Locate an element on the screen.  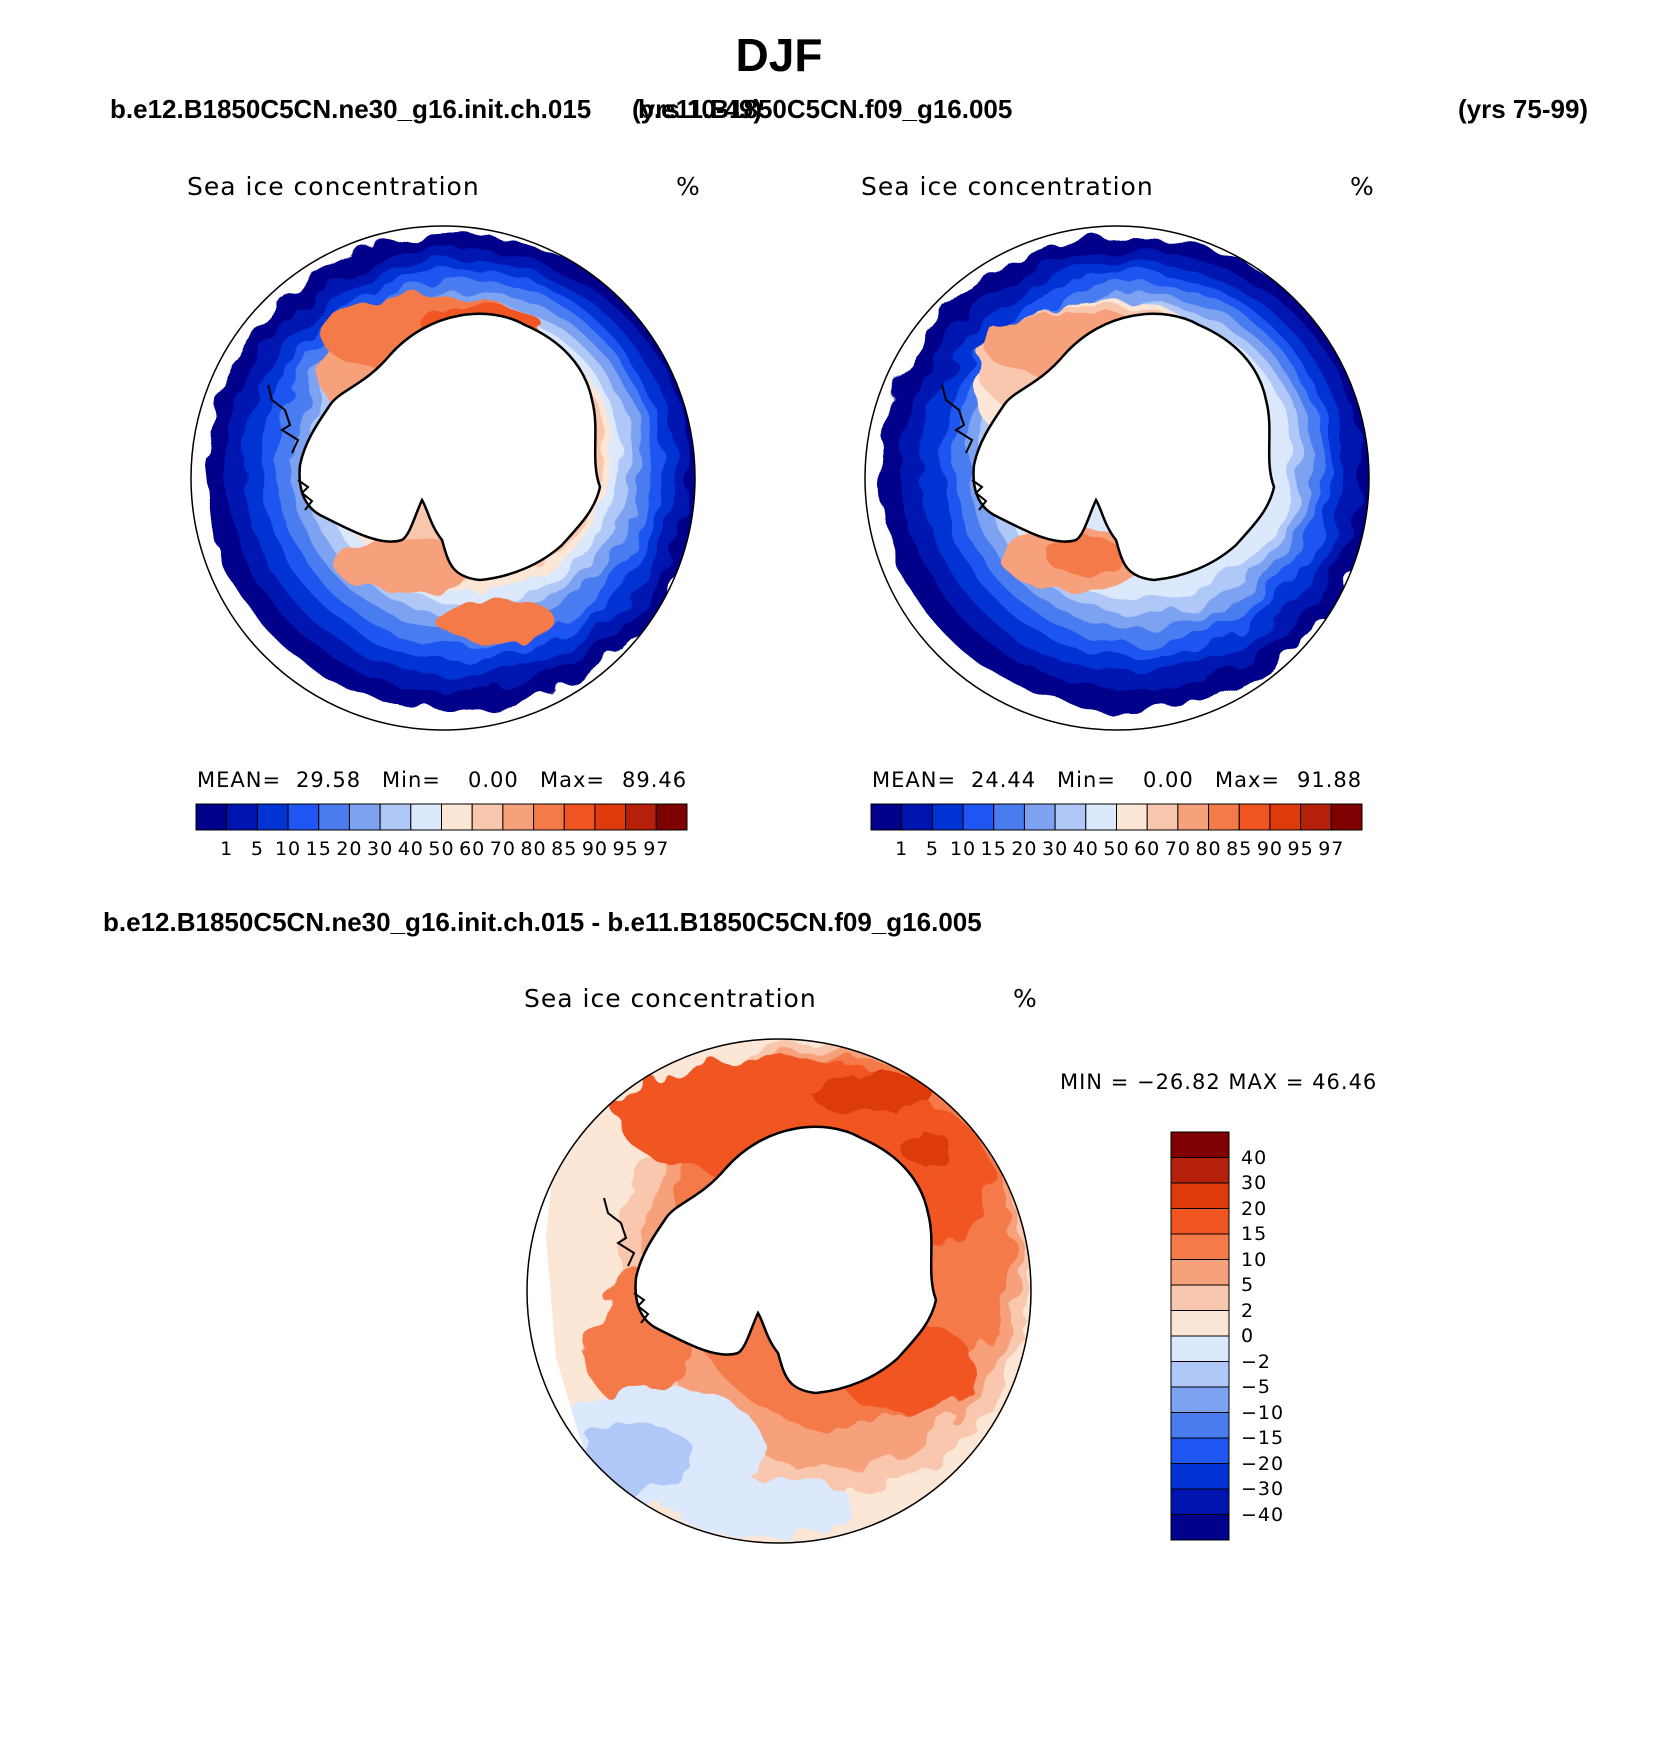
panel1-colorbar-tick-label: 30 is located at coordinates (380, 849).